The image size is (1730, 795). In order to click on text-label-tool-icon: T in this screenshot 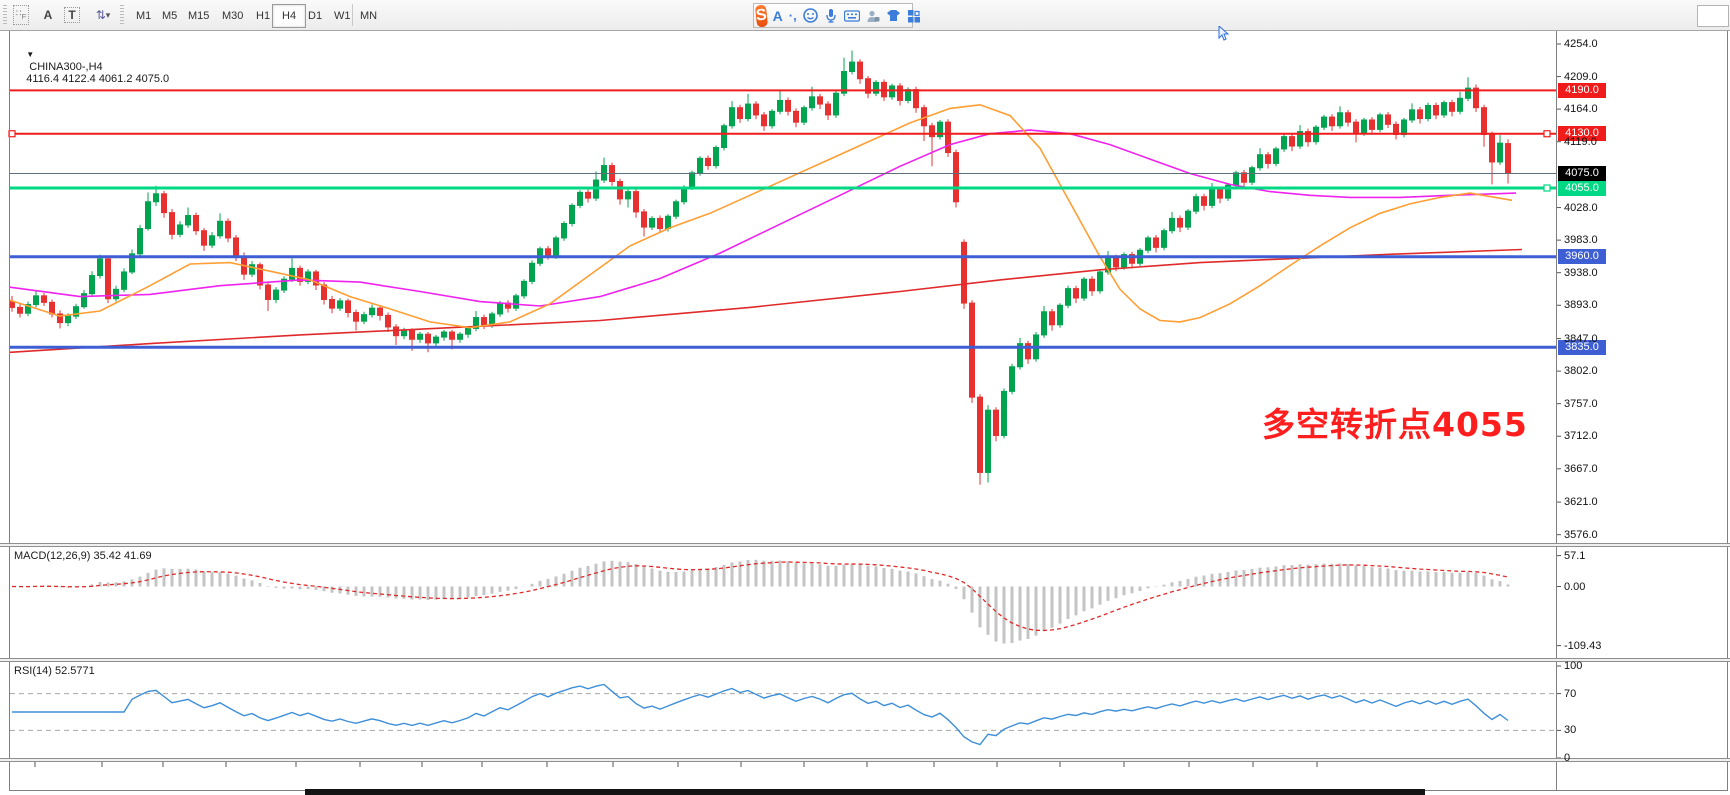, I will do `click(72, 15)`.